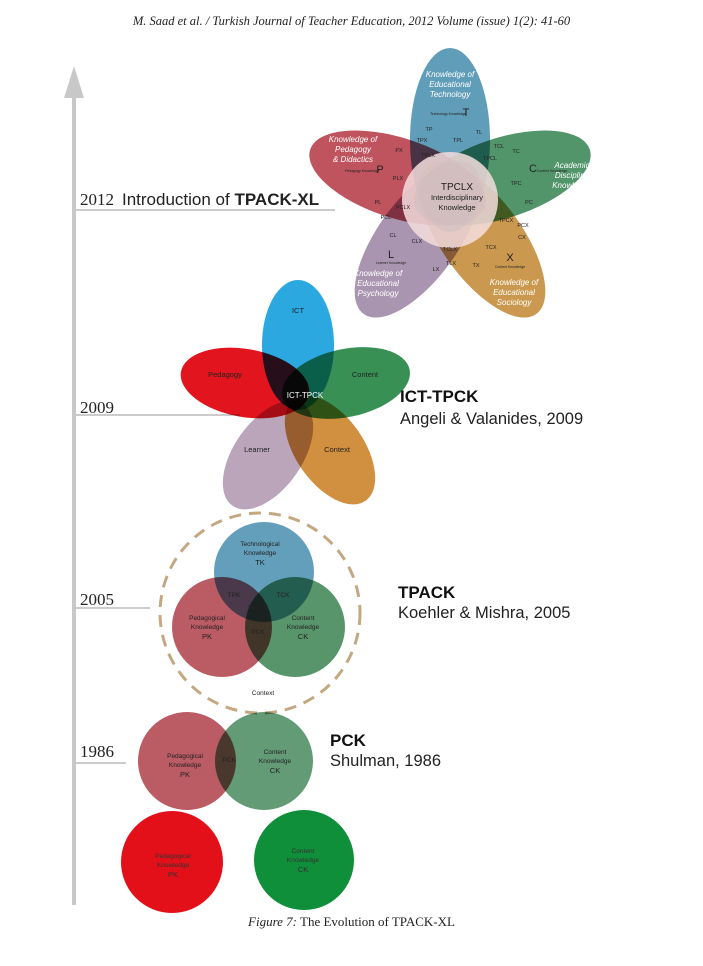 The height and width of the screenshot is (966, 703). Describe the element at coordinates (379, 293) in the screenshot. I see `svg-text: Psychology` at that location.